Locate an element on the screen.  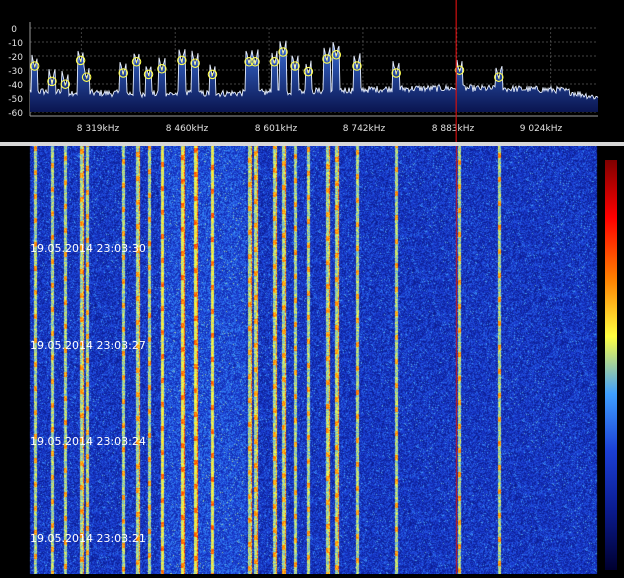
spectrum-fill is located at coordinates (314, 76).